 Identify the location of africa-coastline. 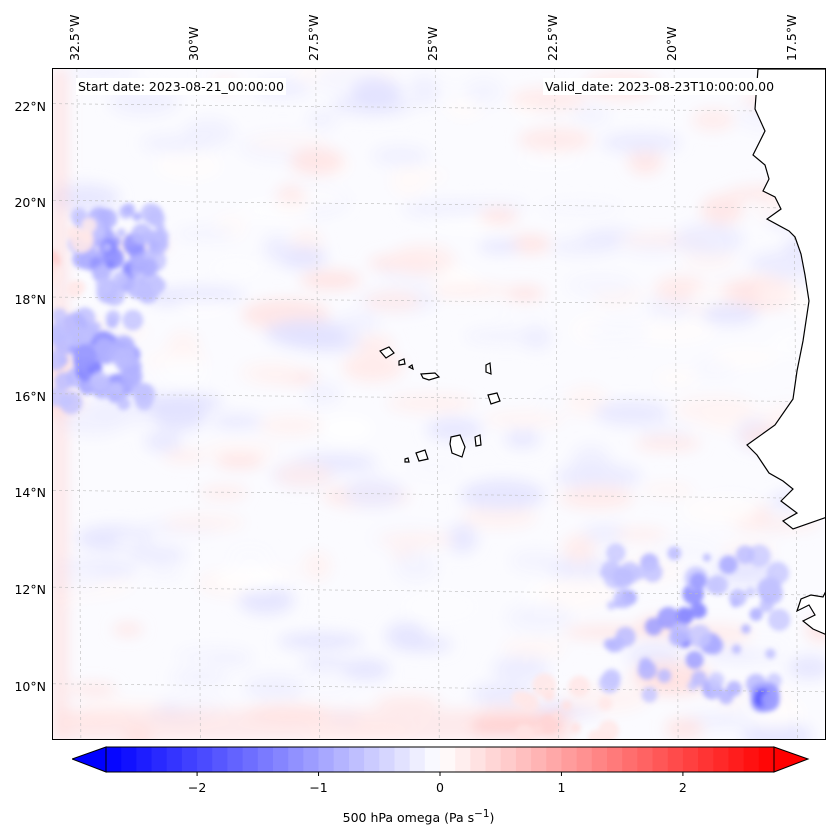
(785, 352).